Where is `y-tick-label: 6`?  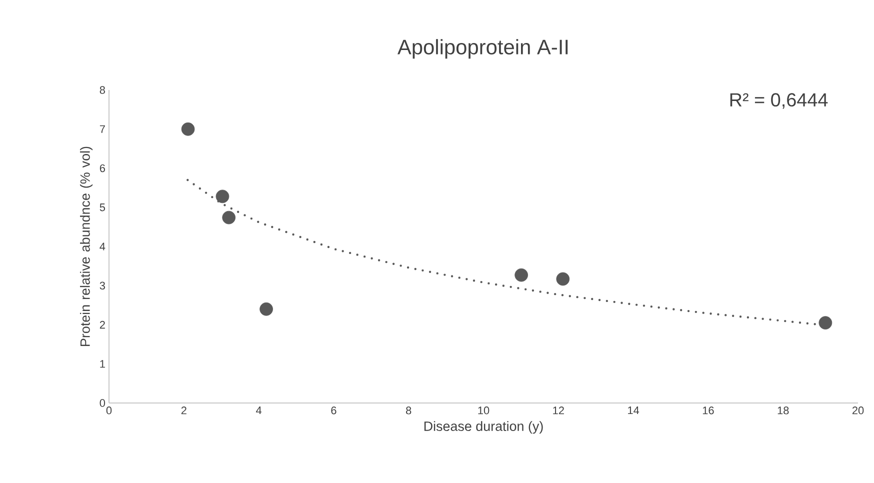 y-tick-label: 6 is located at coordinates (102, 168).